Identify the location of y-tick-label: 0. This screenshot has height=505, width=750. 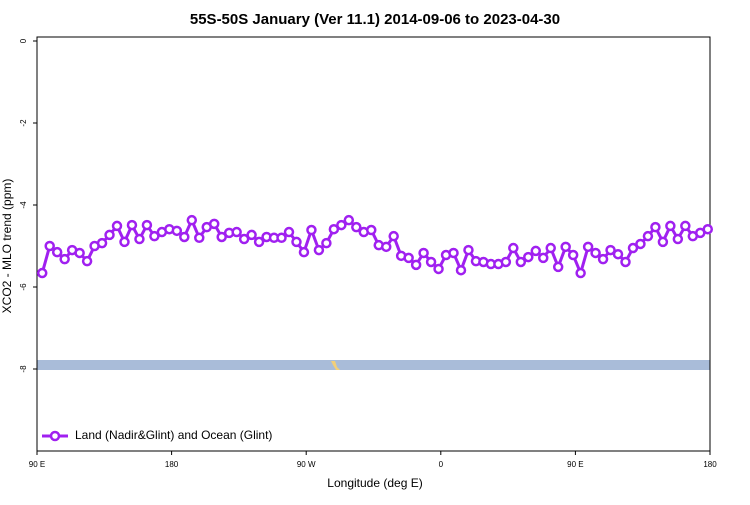
(23, 40).